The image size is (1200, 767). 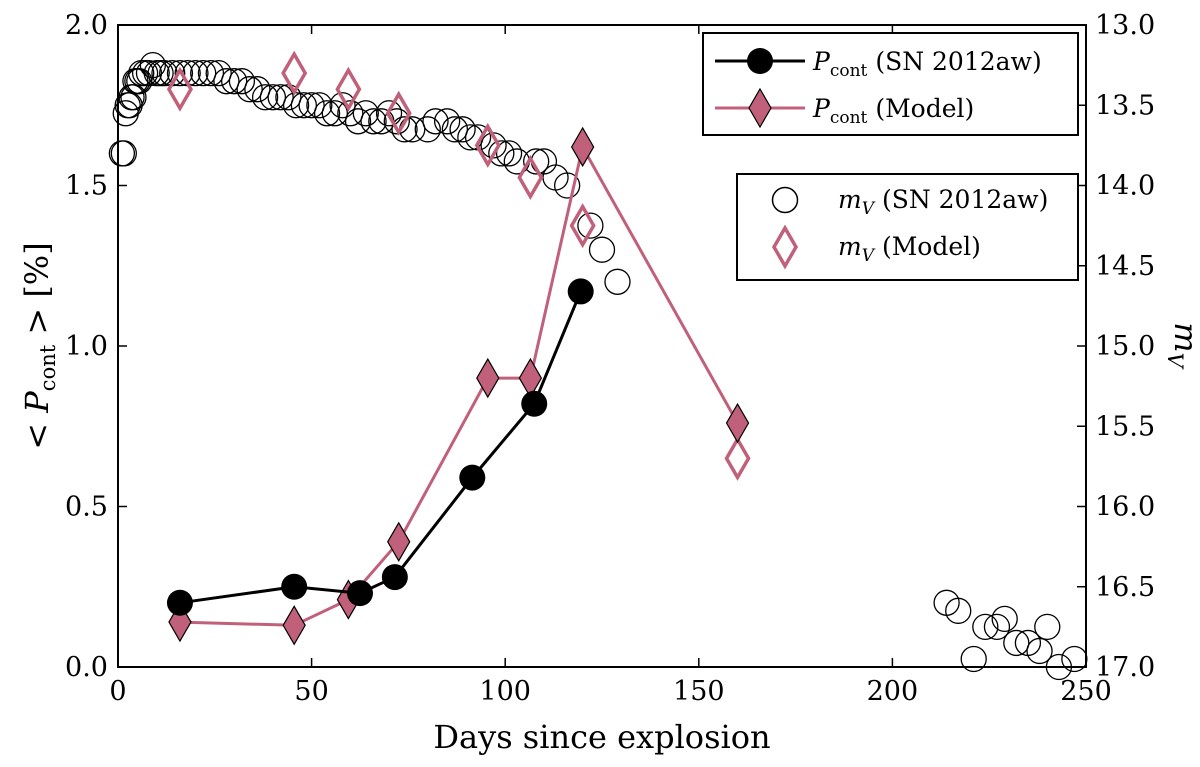 What do you see at coordinates (1125, 667) in the screenshot?
I see `y-right-tick-label: 17.0` at bounding box center [1125, 667].